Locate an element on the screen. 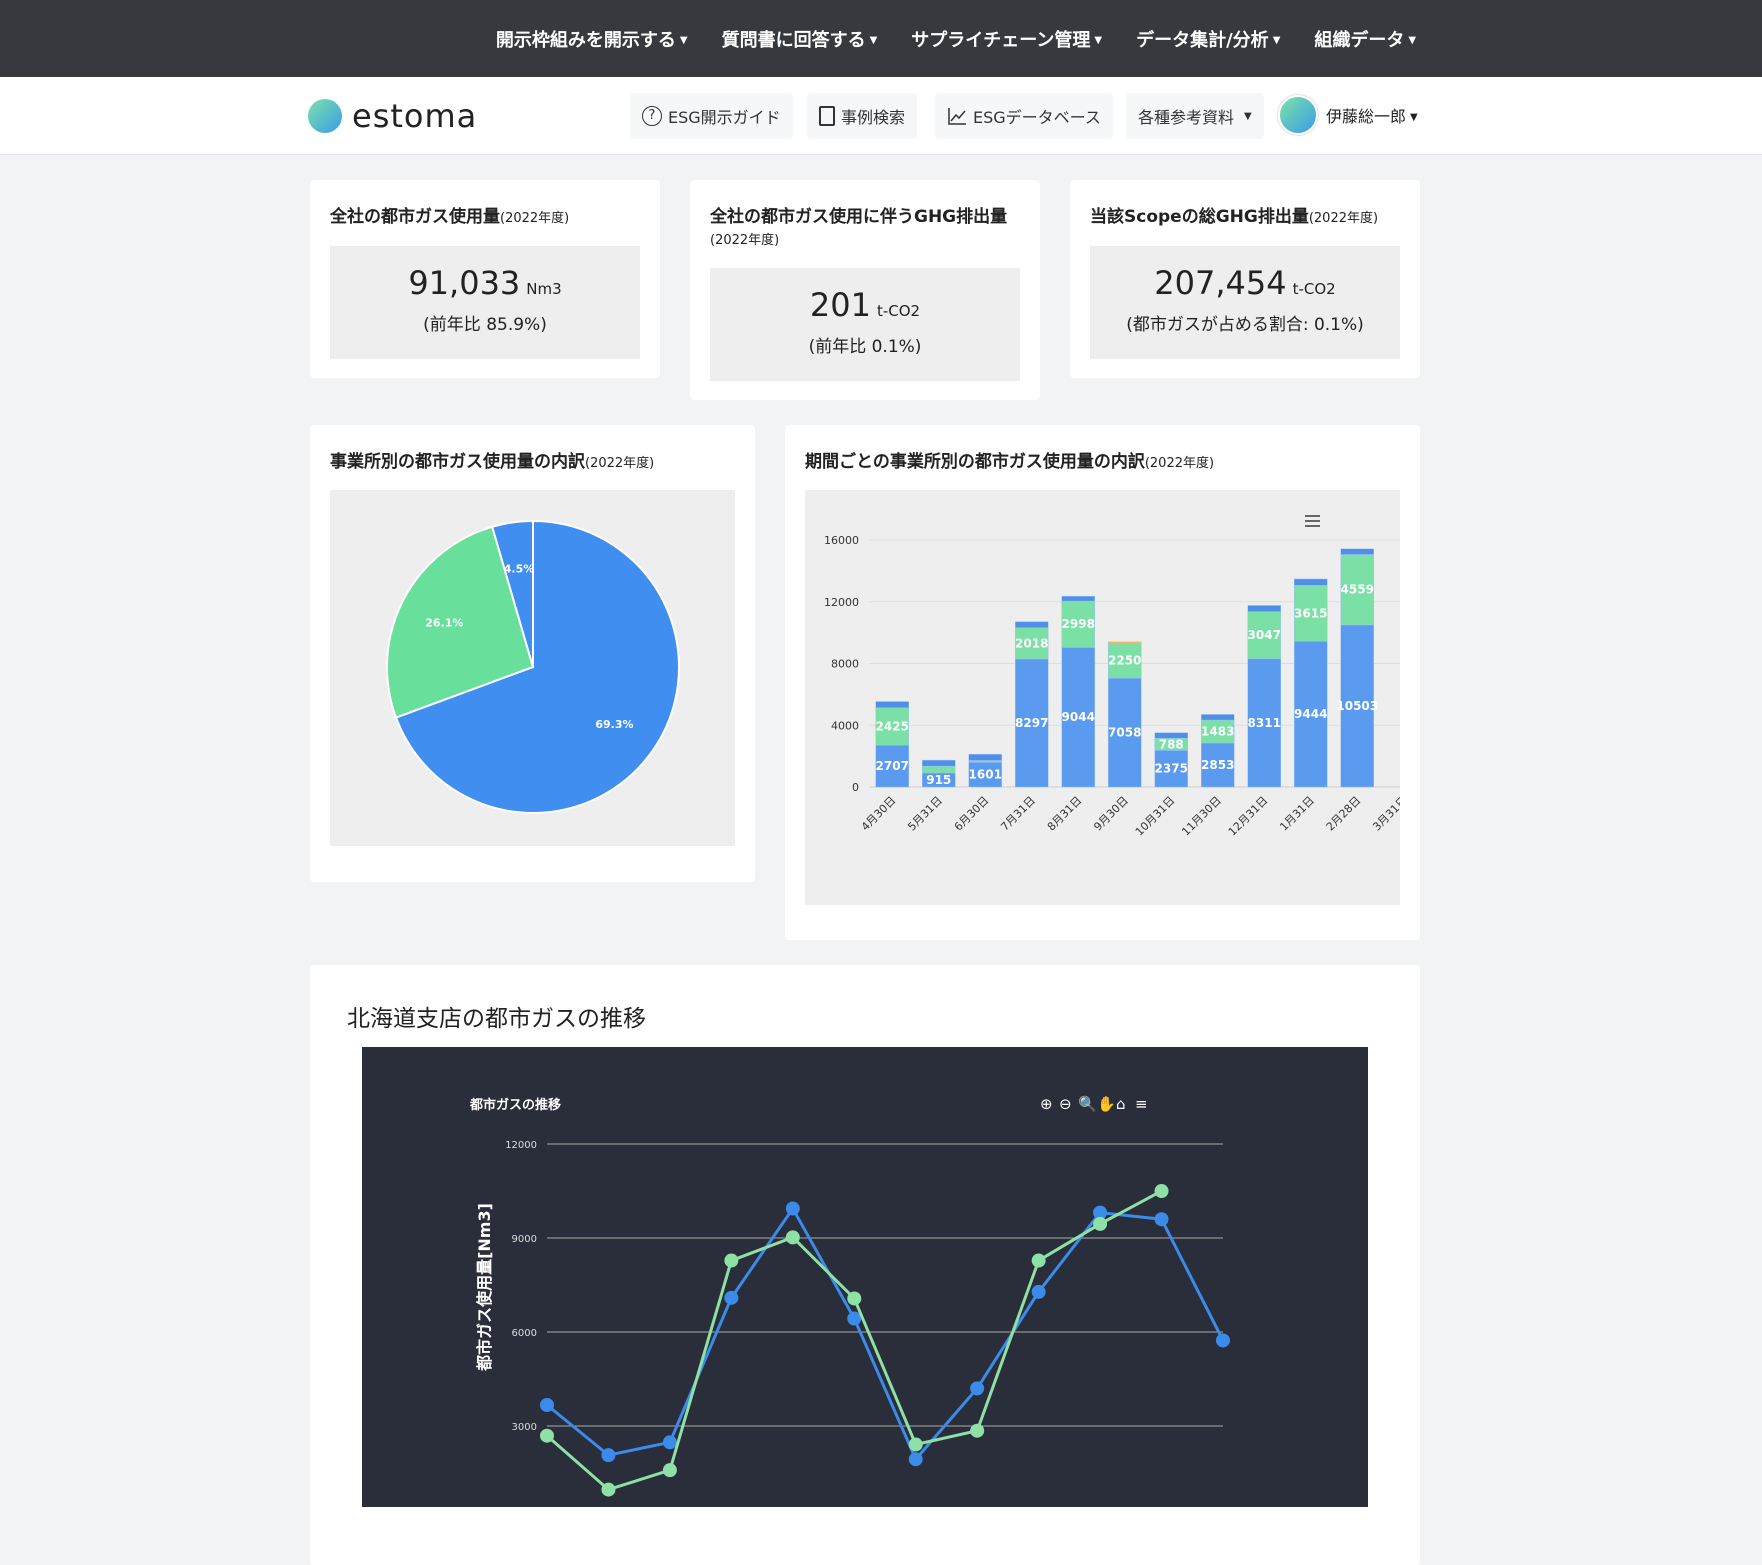 The image size is (1762, 1565). y-tick-label: 3000 is located at coordinates (524, 1427).